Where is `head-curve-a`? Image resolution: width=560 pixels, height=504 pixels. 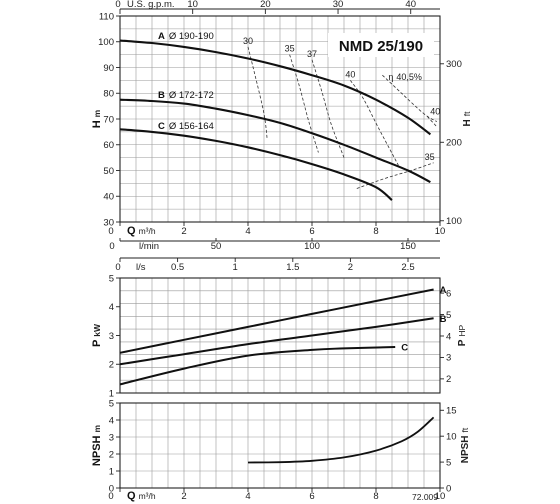 head-curve-a is located at coordinates (275, 87).